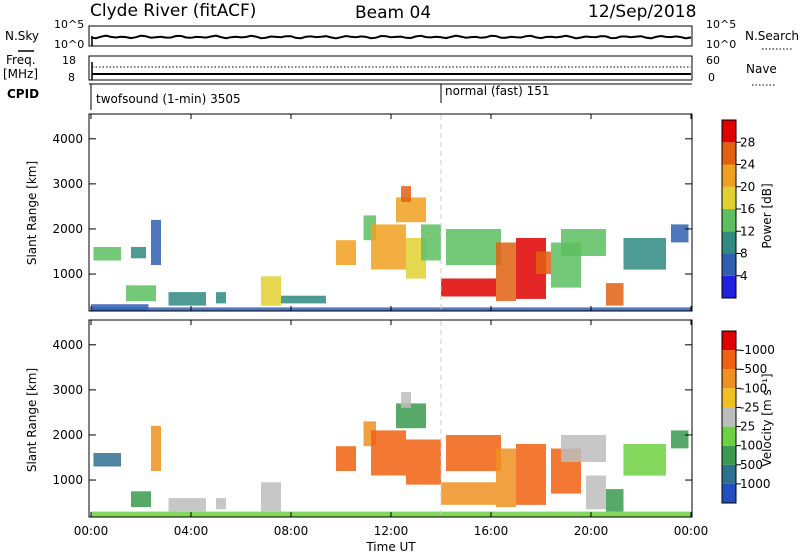  I want to click on freq-label-line2: [MHz], so click(20, 74).